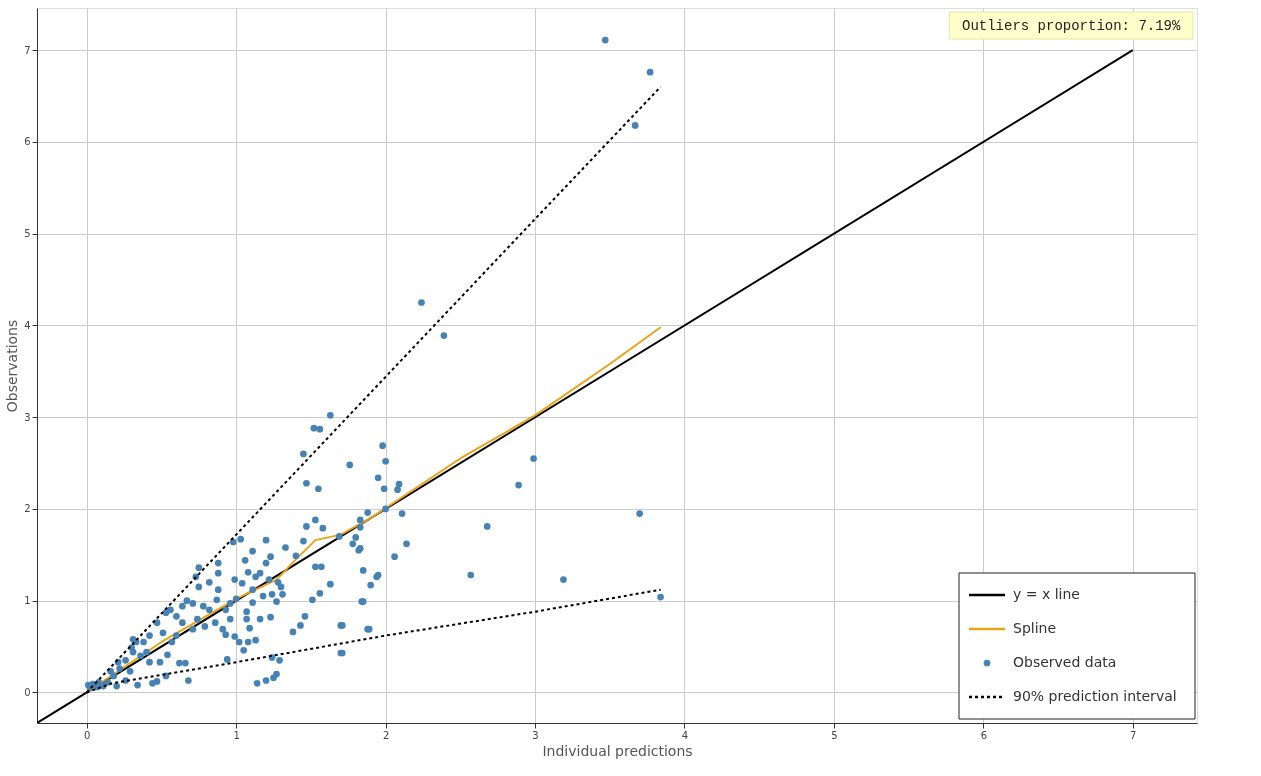  What do you see at coordinates (27, 601) in the screenshot?
I see `y-tick-label: 1` at bounding box center [27, 601].